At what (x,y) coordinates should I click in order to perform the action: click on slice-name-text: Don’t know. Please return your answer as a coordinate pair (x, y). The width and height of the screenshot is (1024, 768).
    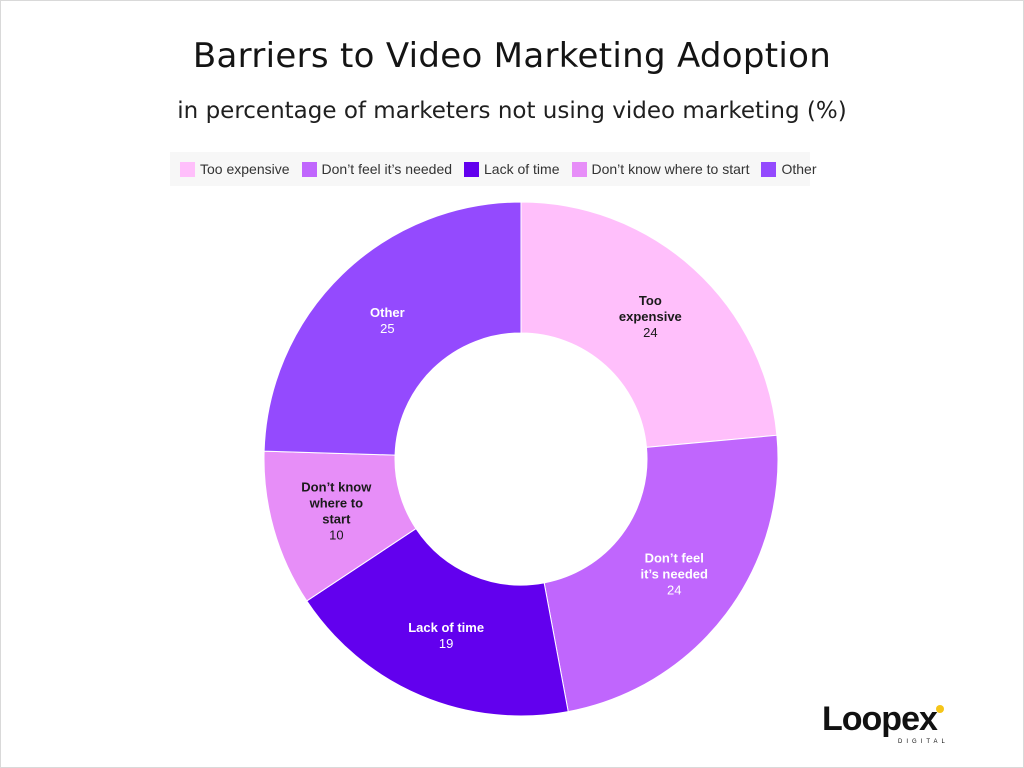
    Looking at the image, I should click on (336, 487).